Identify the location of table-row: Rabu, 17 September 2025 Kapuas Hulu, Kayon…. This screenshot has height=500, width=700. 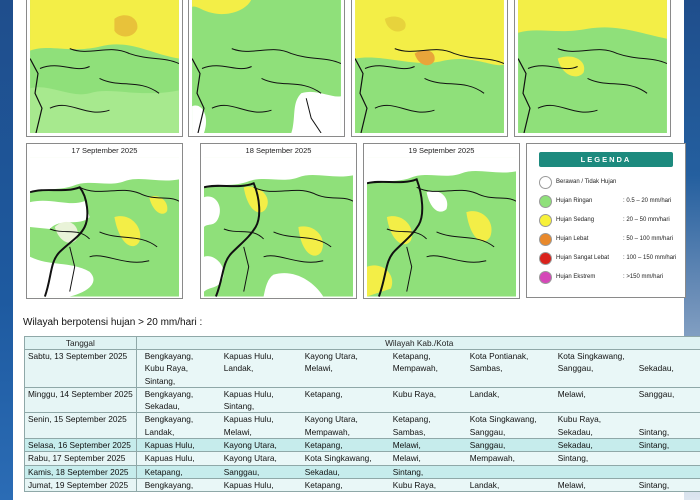
(362, 458).